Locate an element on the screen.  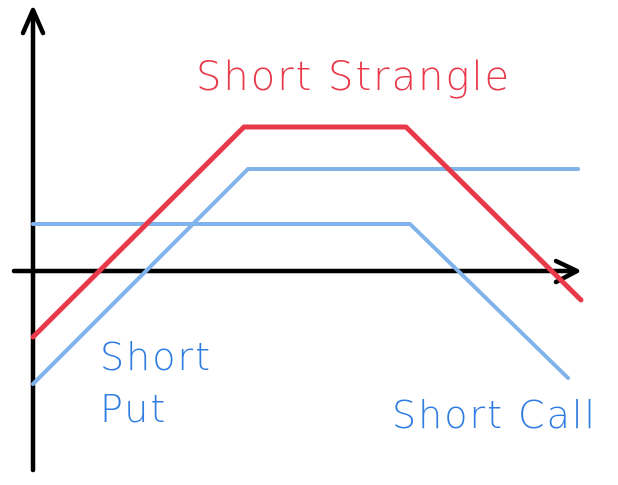
short-put-label-line1: Short is located at coordinates (156, 357).